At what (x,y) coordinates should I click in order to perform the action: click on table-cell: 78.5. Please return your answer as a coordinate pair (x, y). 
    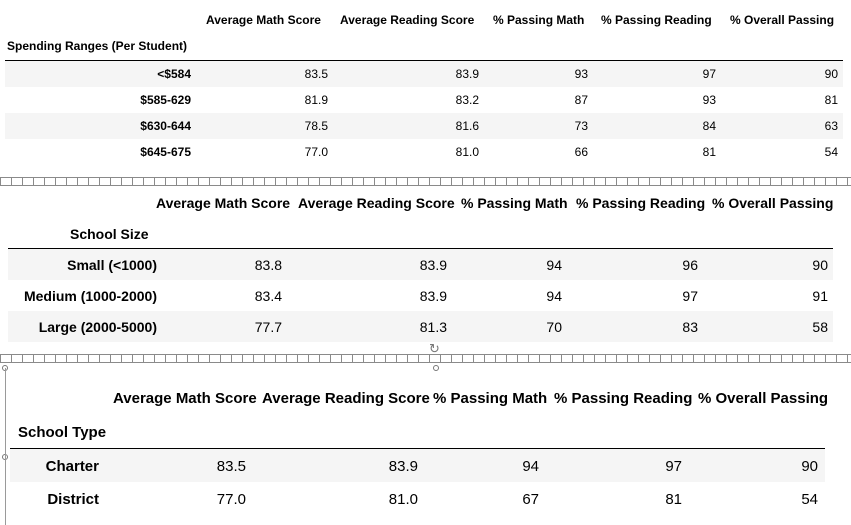
    Looking at the image, I should click on (316, 126).